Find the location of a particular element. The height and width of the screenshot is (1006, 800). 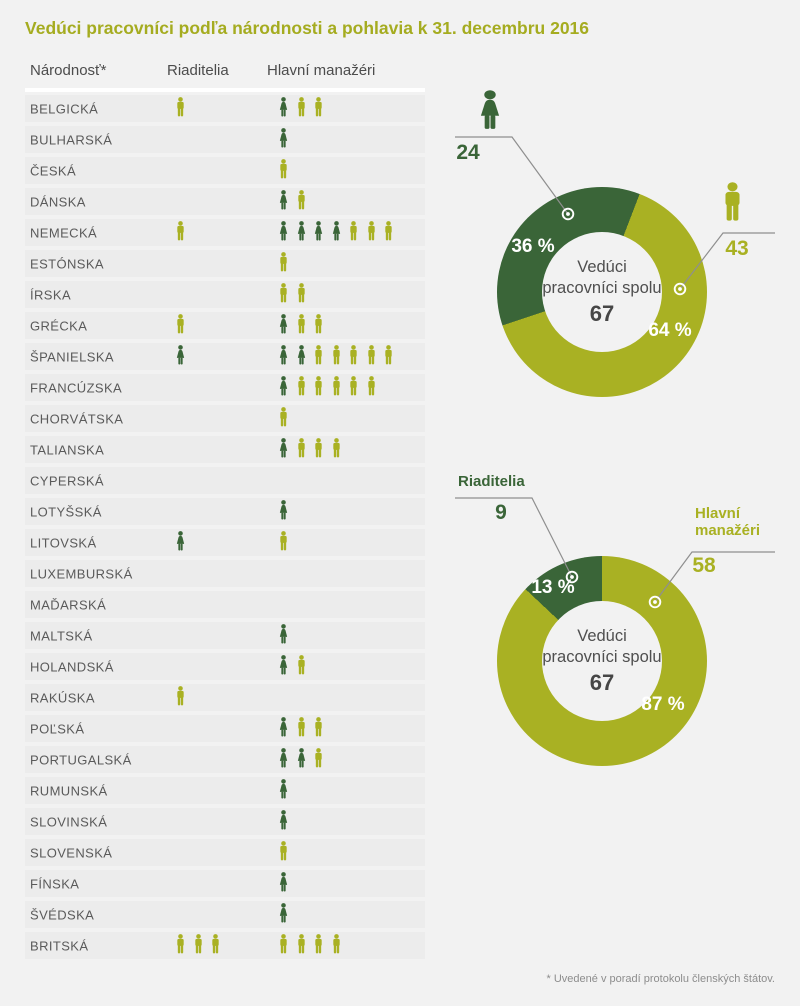

donut-center-text: pracovníci spolu is located at coordinates (602, 657).